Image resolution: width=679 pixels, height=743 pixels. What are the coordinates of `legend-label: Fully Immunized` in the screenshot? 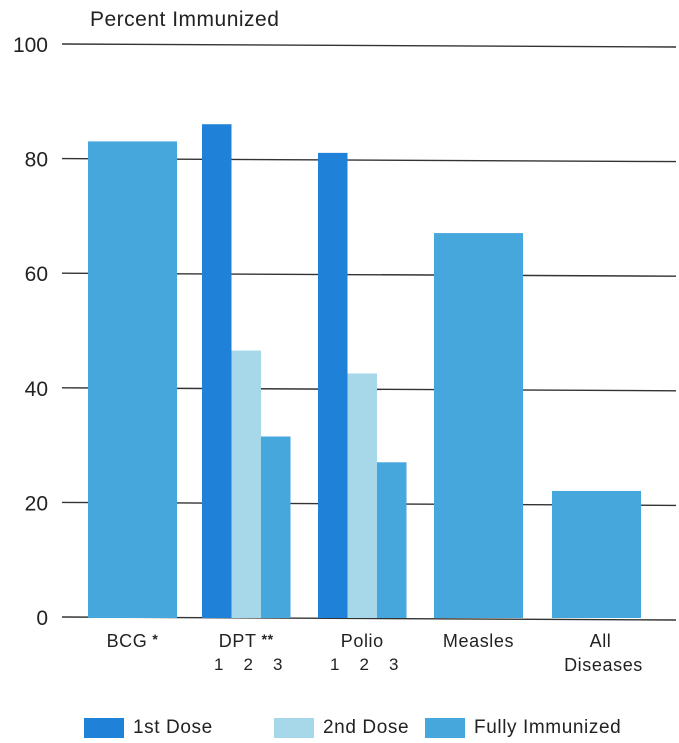 It's located at (548, 727).